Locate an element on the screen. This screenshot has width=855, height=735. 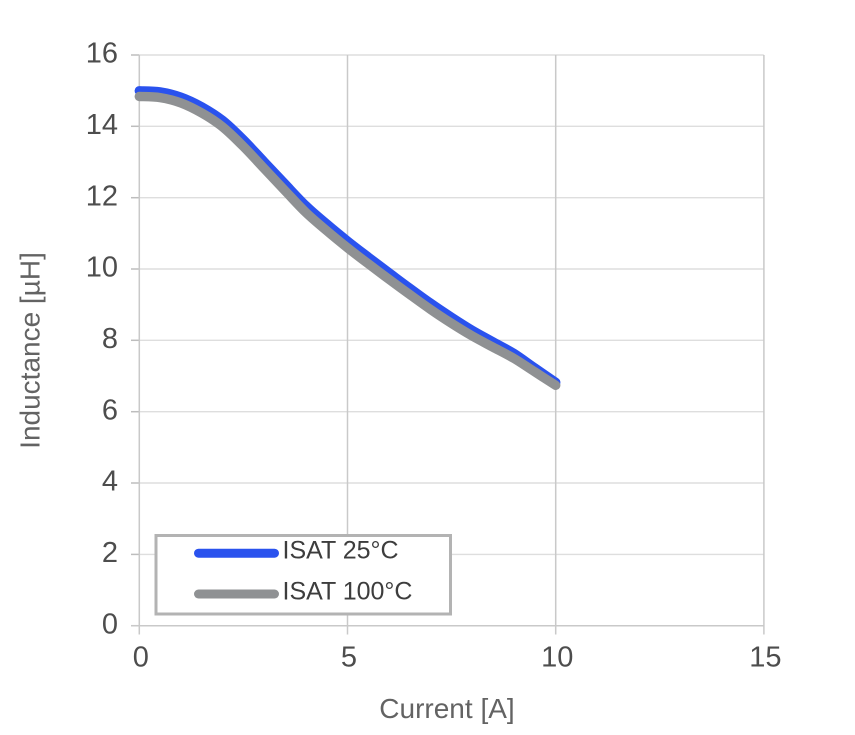
svg-text: ISAT 100°C is located at coordinates (348, 592).